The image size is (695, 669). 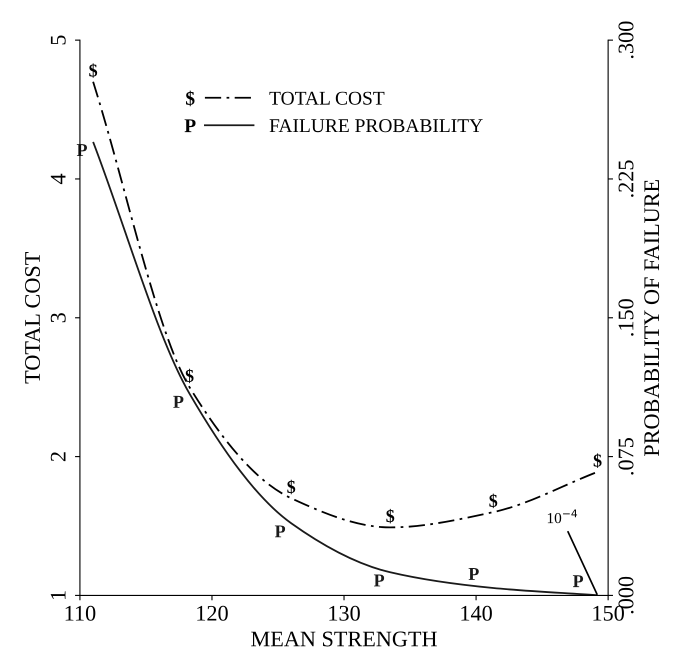 I want to click on y-tick-label: 4, so click(x=58, y=179).